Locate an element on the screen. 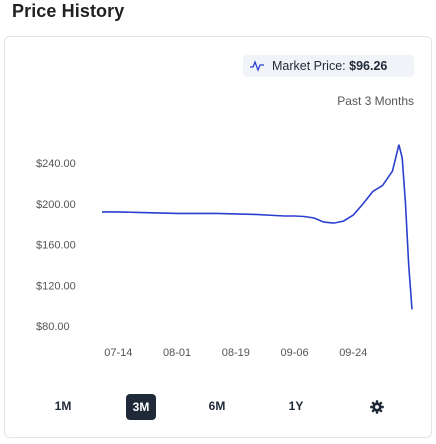 This screenshot has width=436, height=444. y-tick-label: $240.00 is located at coordinates (56, 164).